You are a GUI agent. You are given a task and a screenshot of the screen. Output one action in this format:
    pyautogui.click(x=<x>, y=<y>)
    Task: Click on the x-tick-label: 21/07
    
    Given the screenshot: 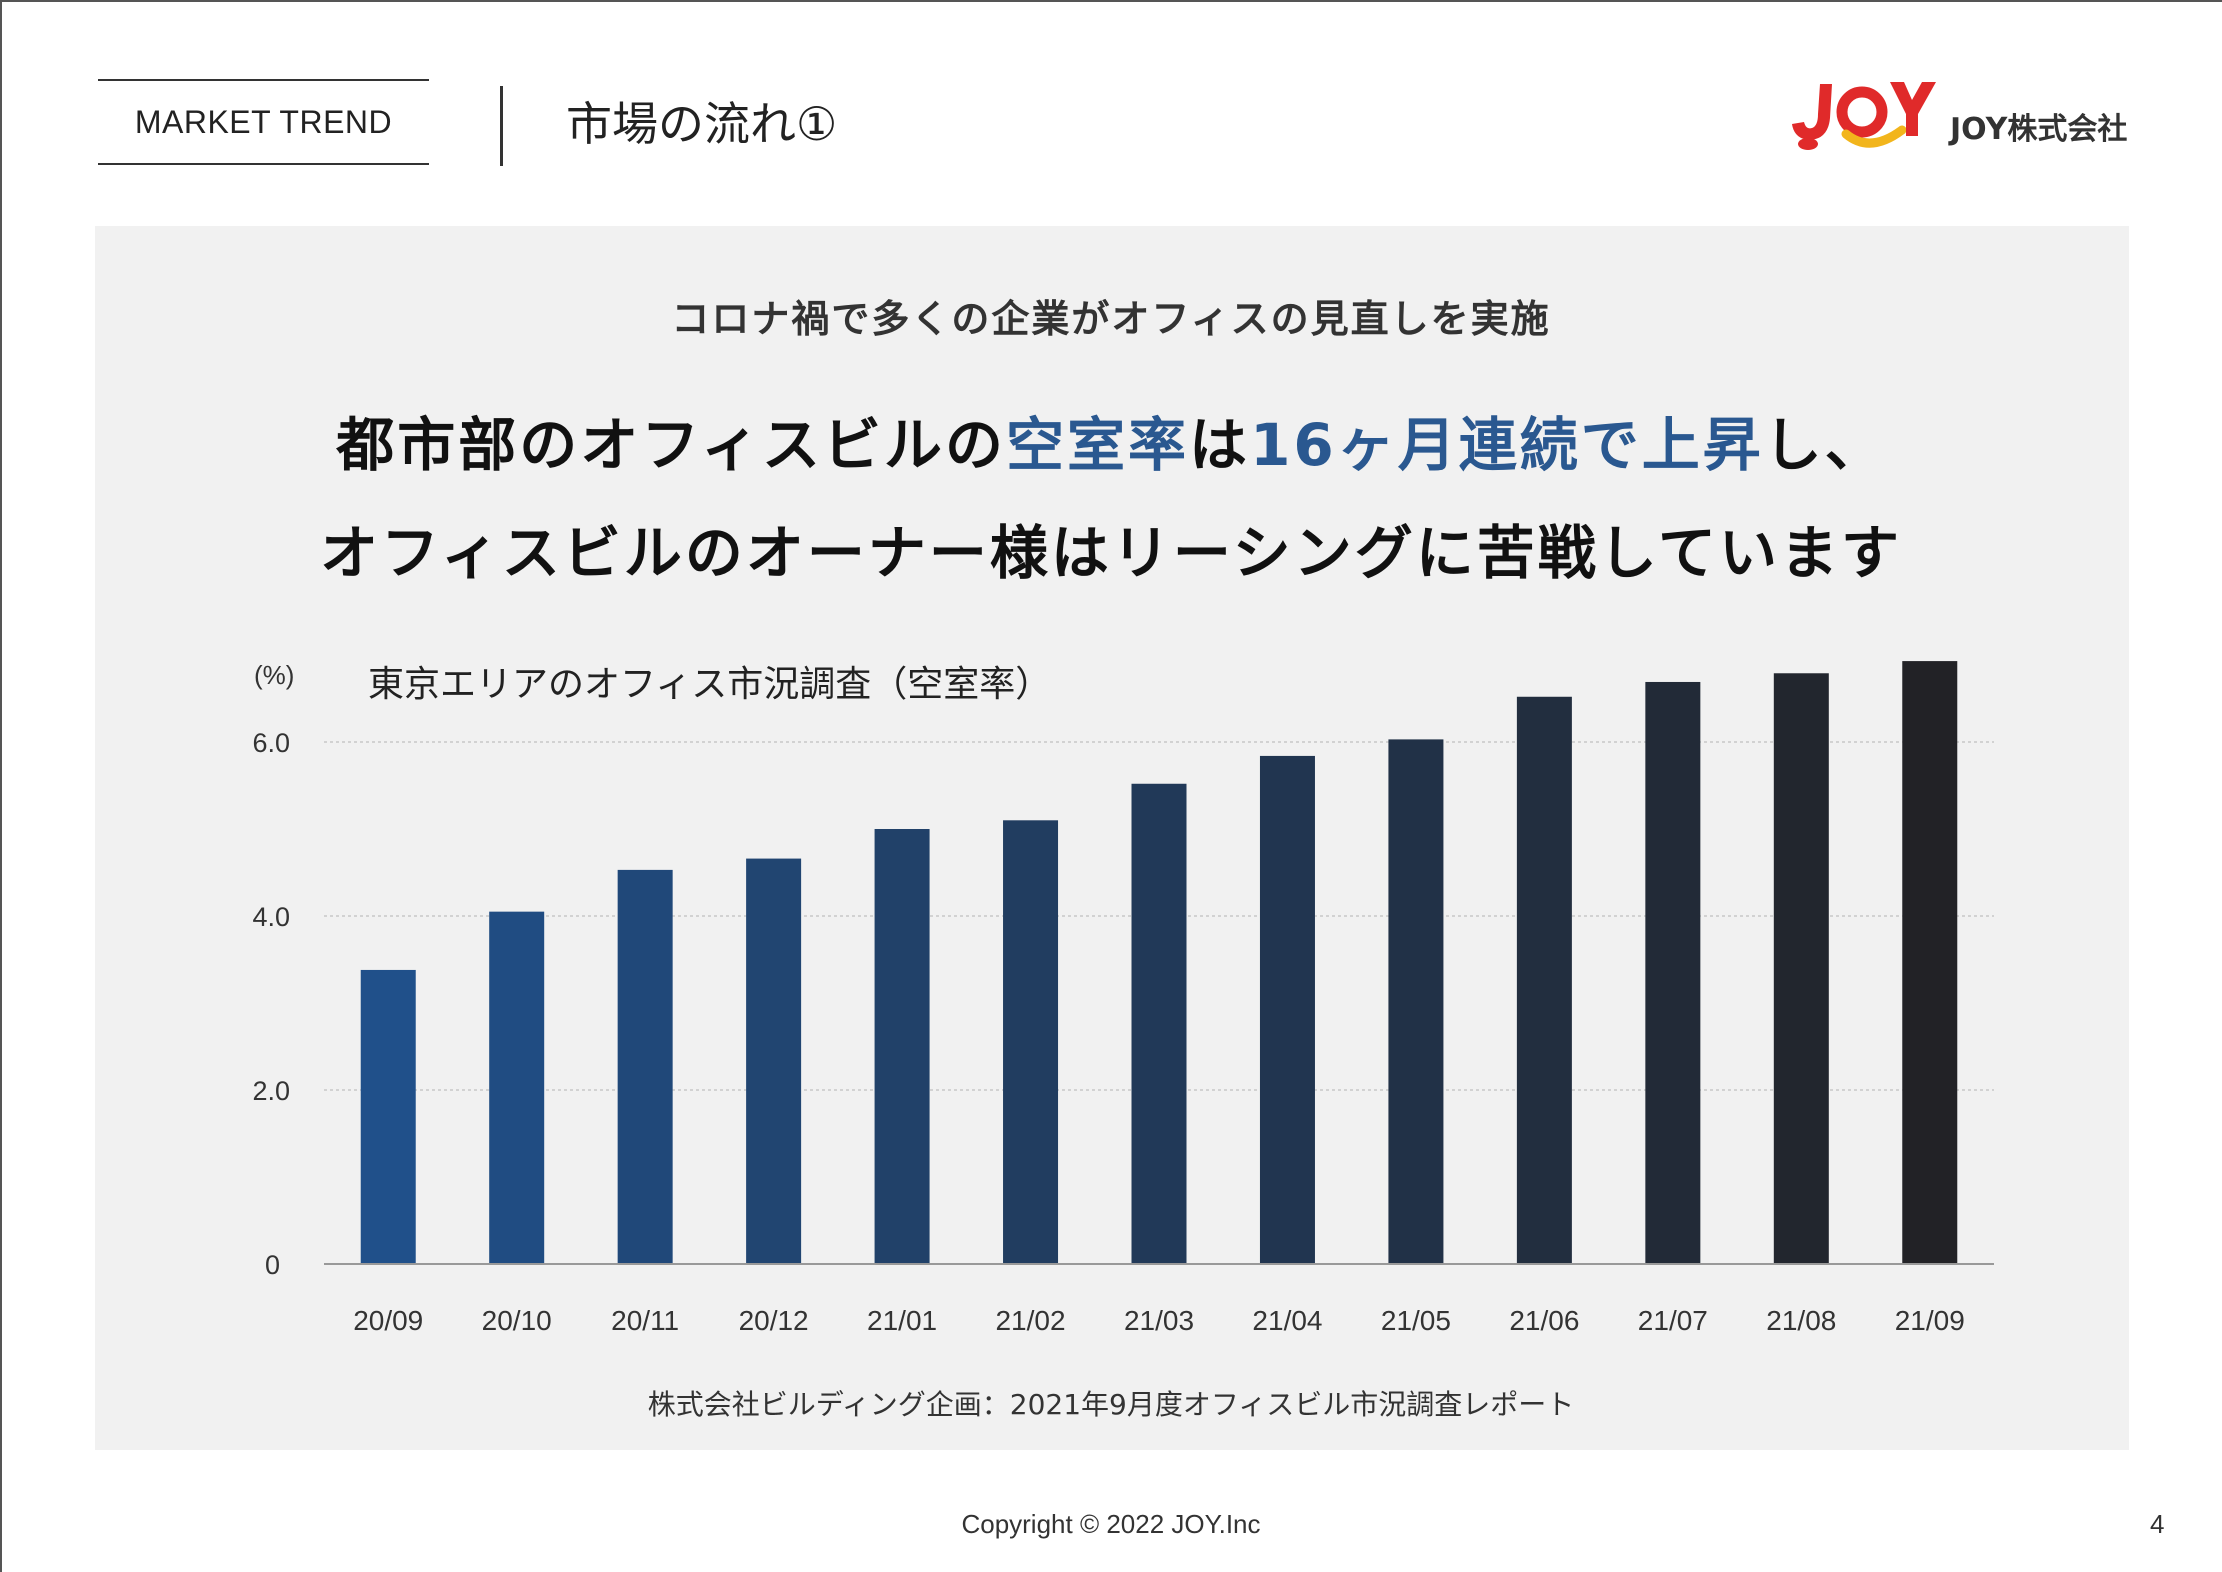 What is the action you would take?
    pyautogui.click(x=1673, y=1320)
    